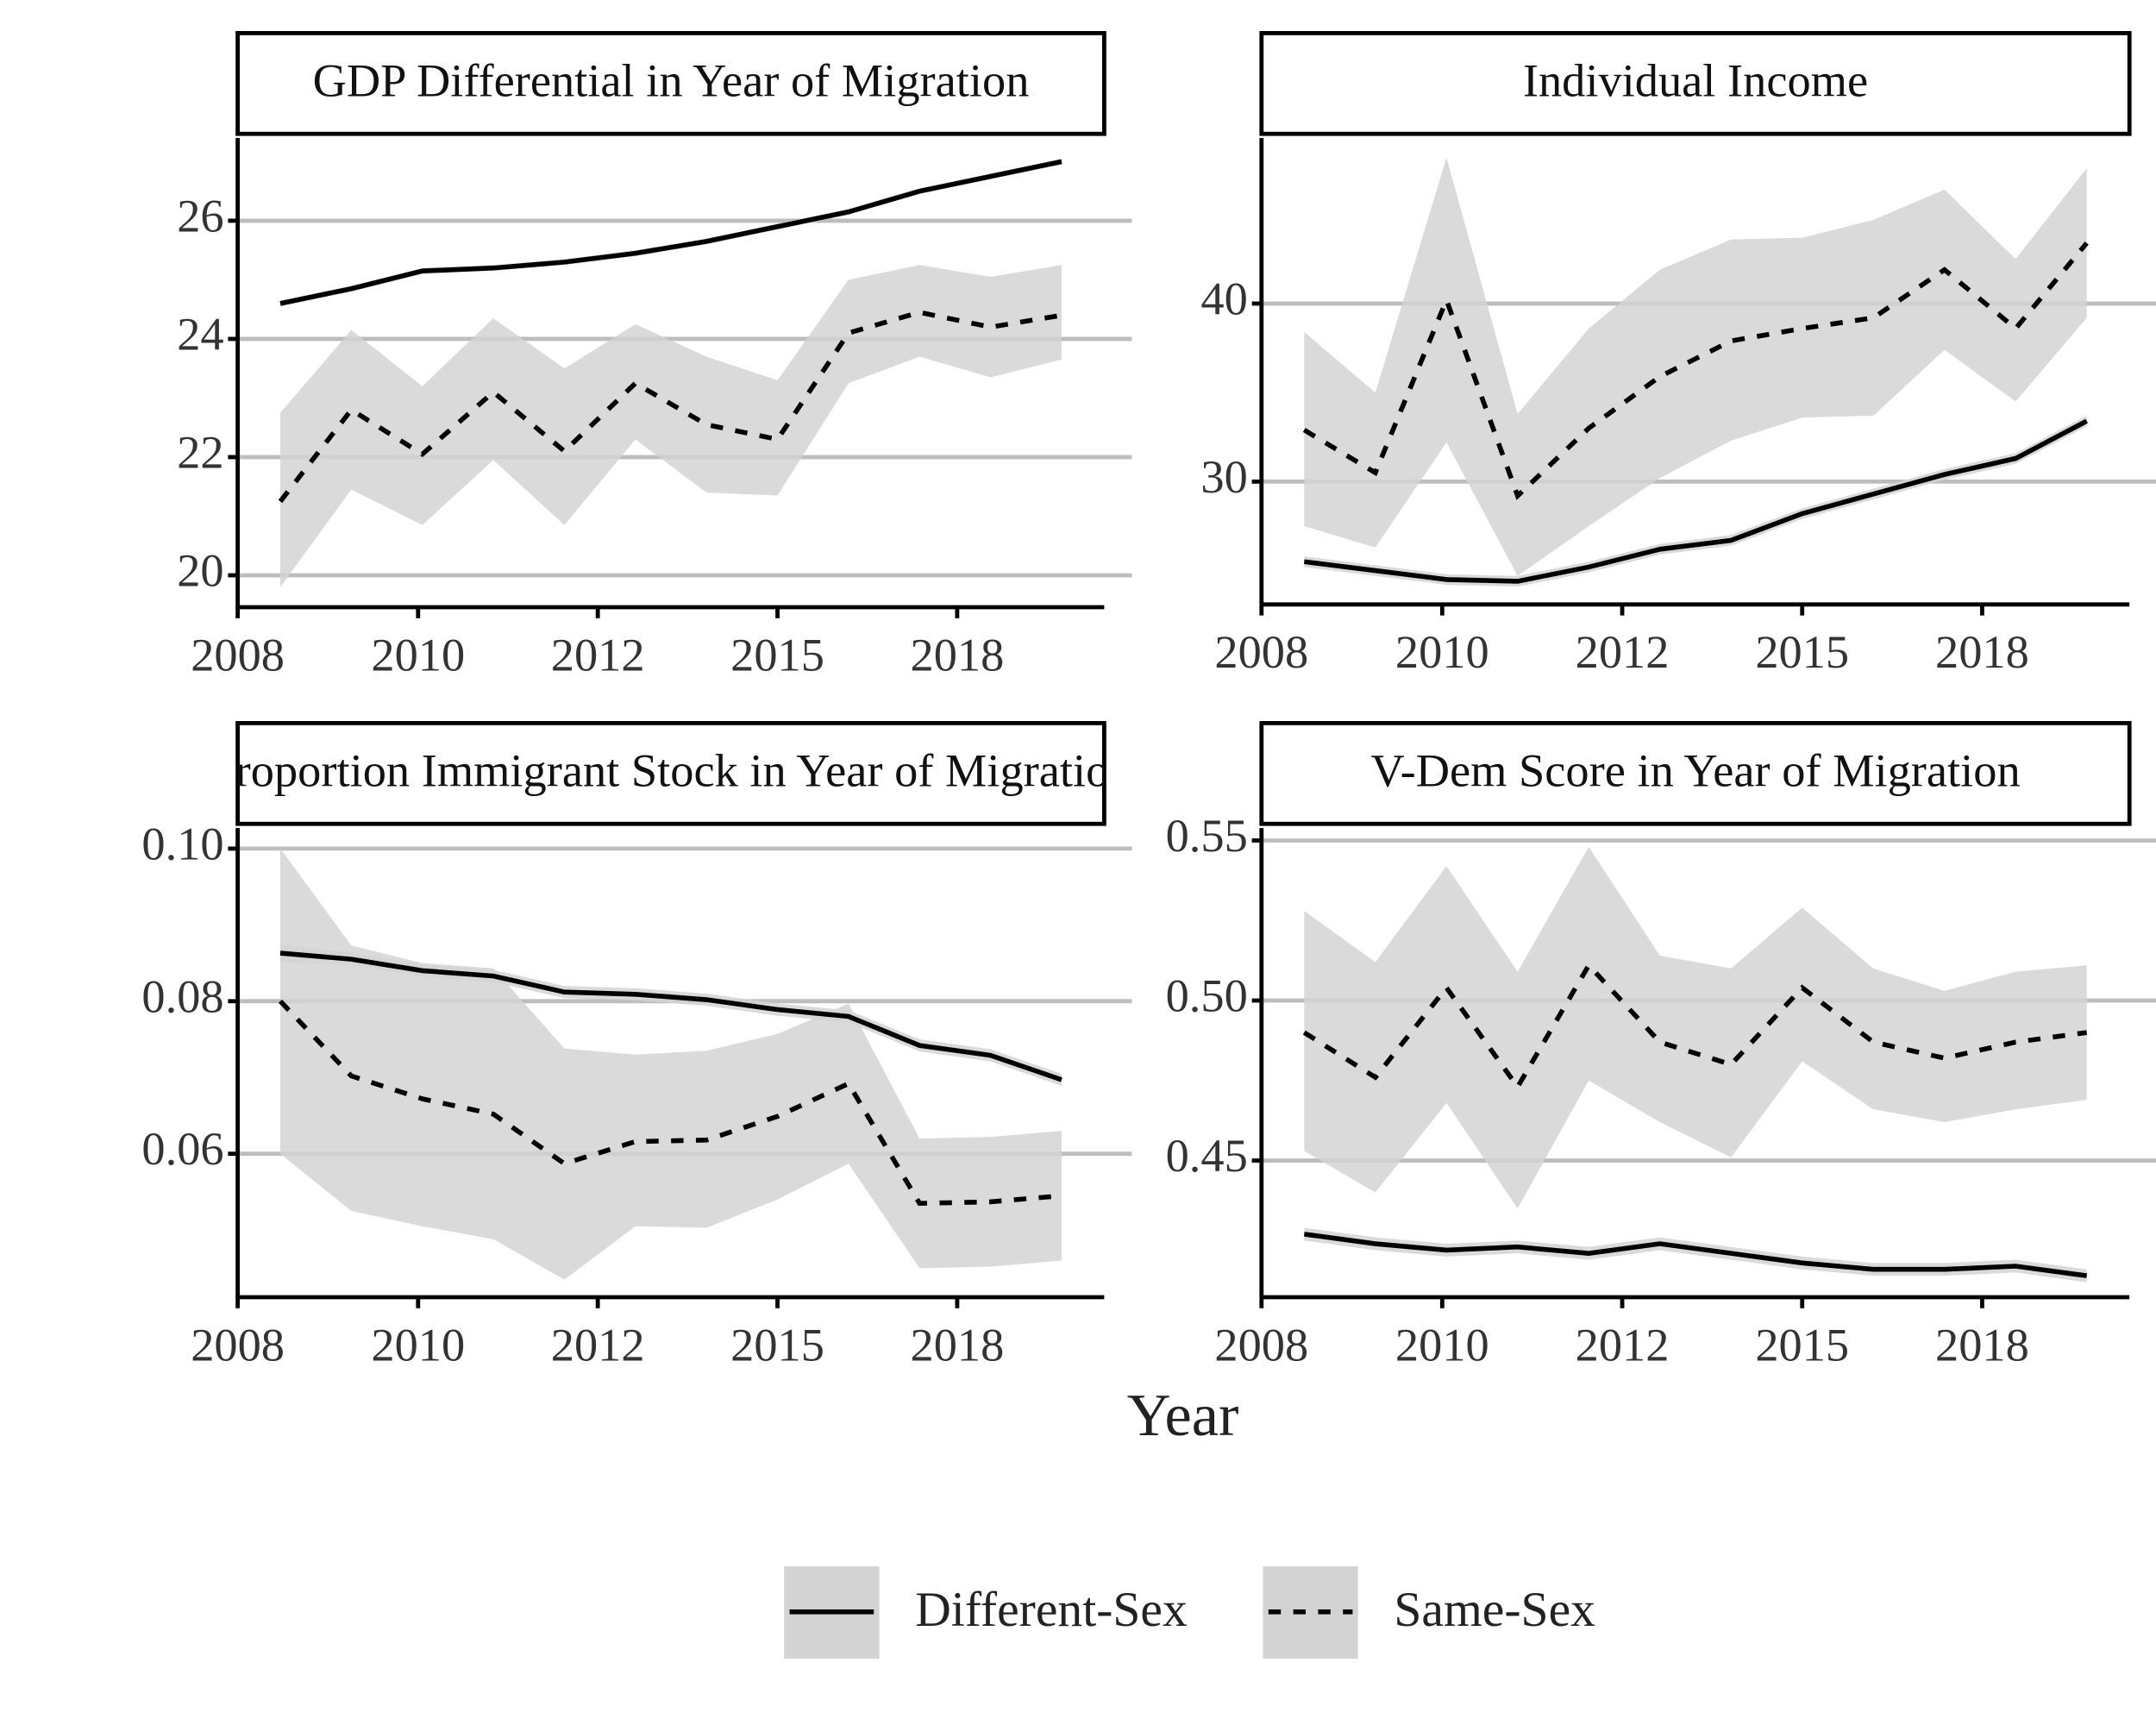  I want to click on panel-title: GDP Differential in Year of Migration, so click(671, 81).